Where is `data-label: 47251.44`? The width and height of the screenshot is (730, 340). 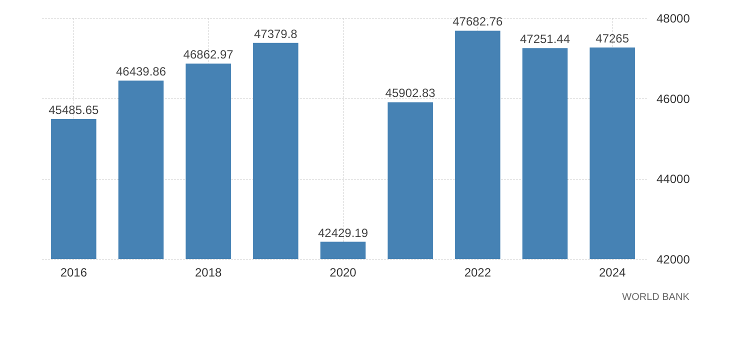
data-label: 47251.44 is located at coordinates (545, 39).